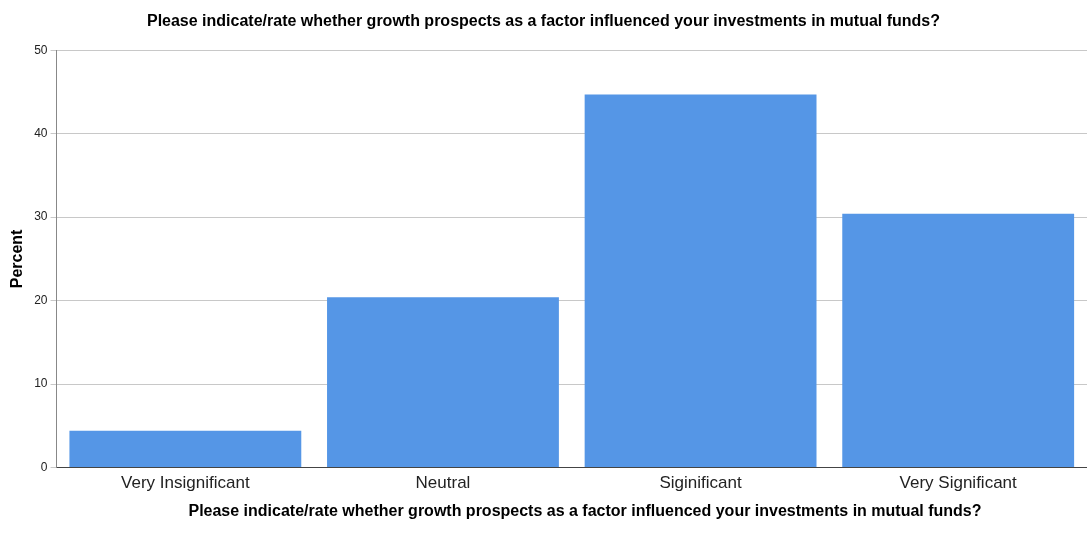  What do you see at coordinates (543, 21) in the screenshot?
I see `chart-title: Please indicate/rate whether growth prospects as a factor influenced your investments in mutual funds?` at bounding box center [543, 21].